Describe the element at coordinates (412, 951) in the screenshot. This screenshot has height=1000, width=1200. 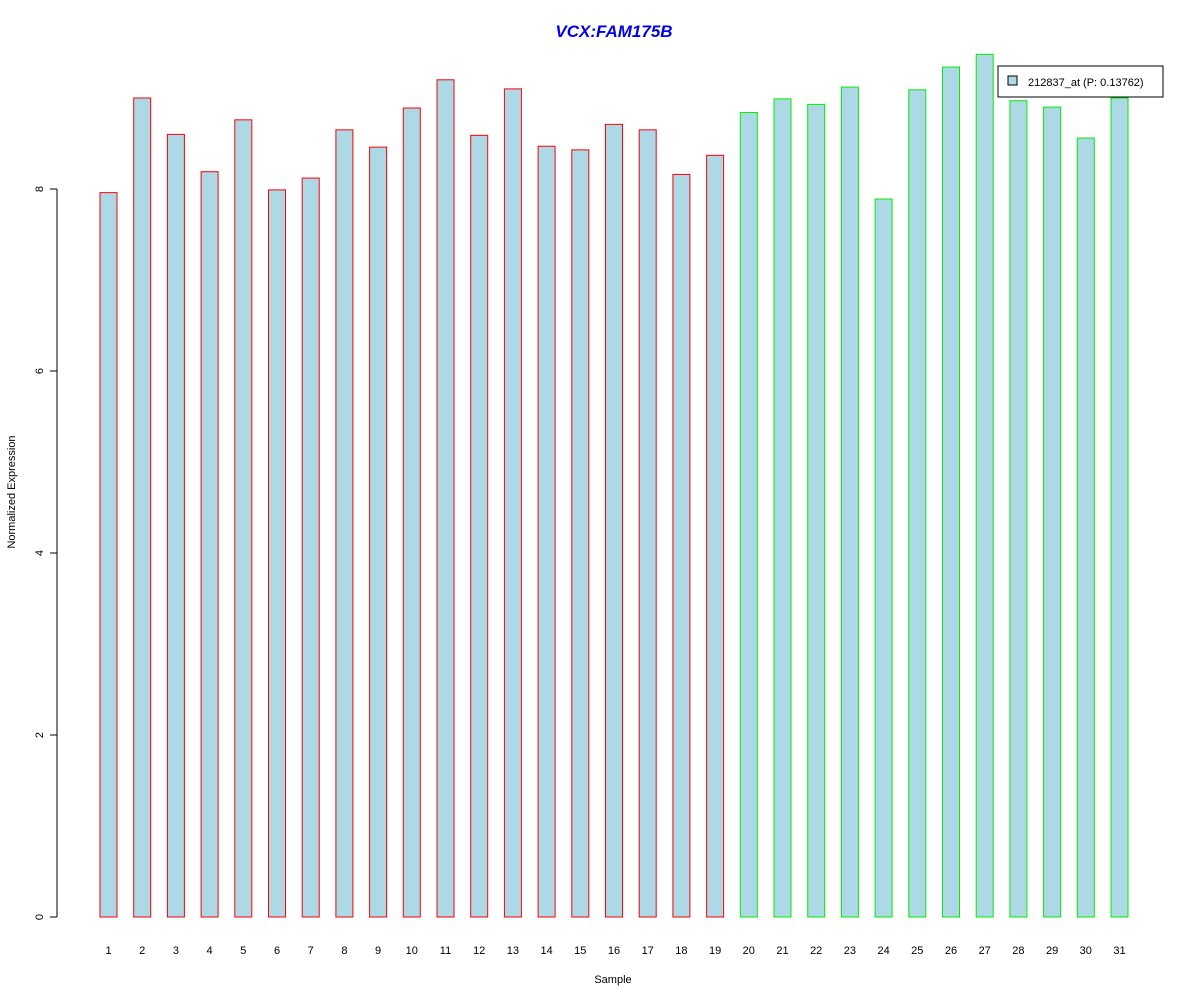
I see `x-tick-label: 10` at that location.